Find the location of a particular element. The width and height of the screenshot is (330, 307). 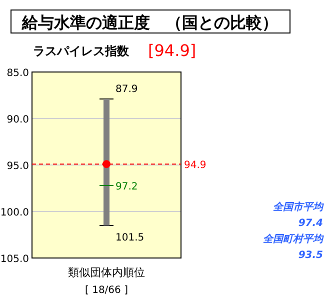

text: 93.5 is located at coordinates (311, 255).